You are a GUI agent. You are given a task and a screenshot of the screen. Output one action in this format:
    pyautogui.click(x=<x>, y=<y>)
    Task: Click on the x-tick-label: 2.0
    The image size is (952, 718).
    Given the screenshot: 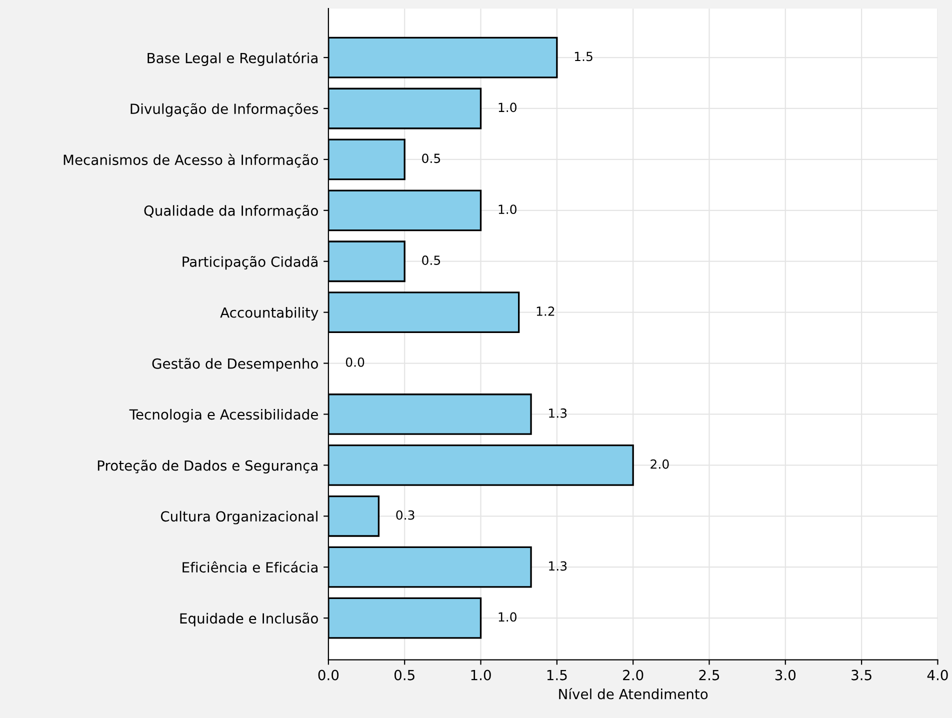 What is the action you would take?
    pyautogui.click(x=633, y=675)
    